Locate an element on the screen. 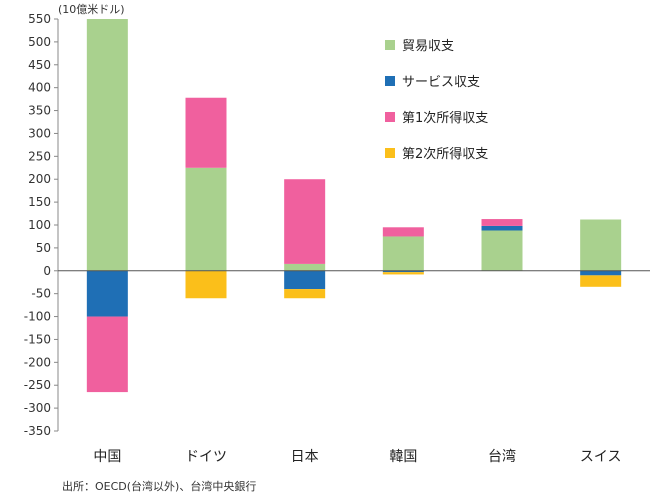  y-tick-label: -50 is located at coordinates (41, 294).